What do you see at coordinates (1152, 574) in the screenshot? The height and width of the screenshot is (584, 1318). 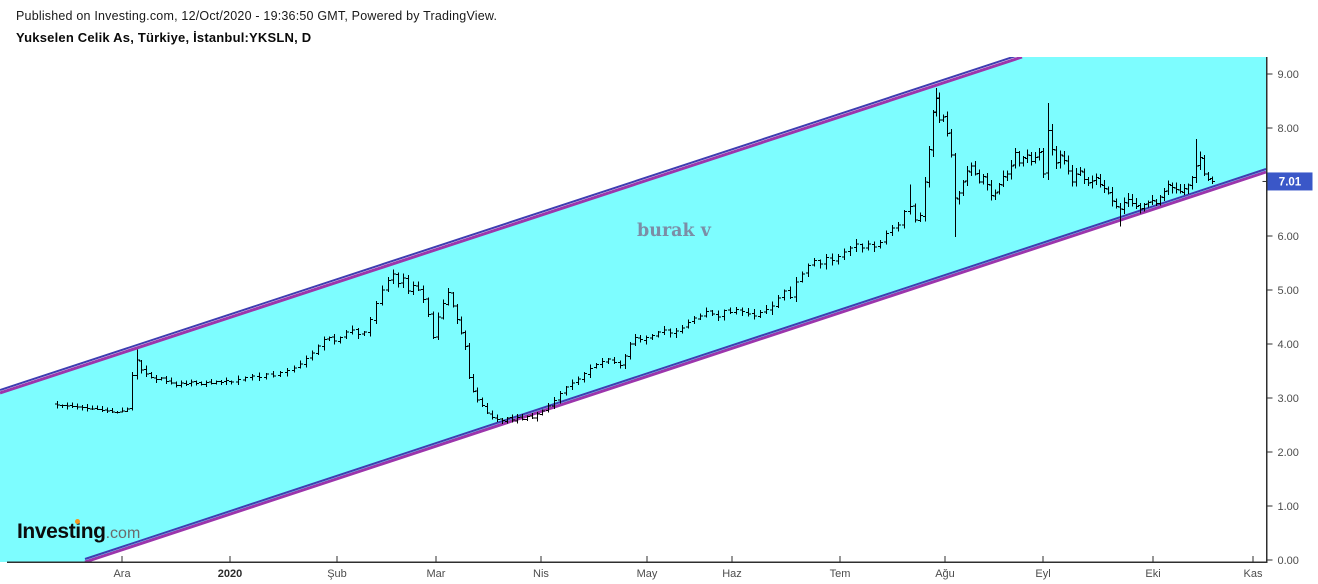 I see `month-label: Eki` at bounding box center [1152, 574].